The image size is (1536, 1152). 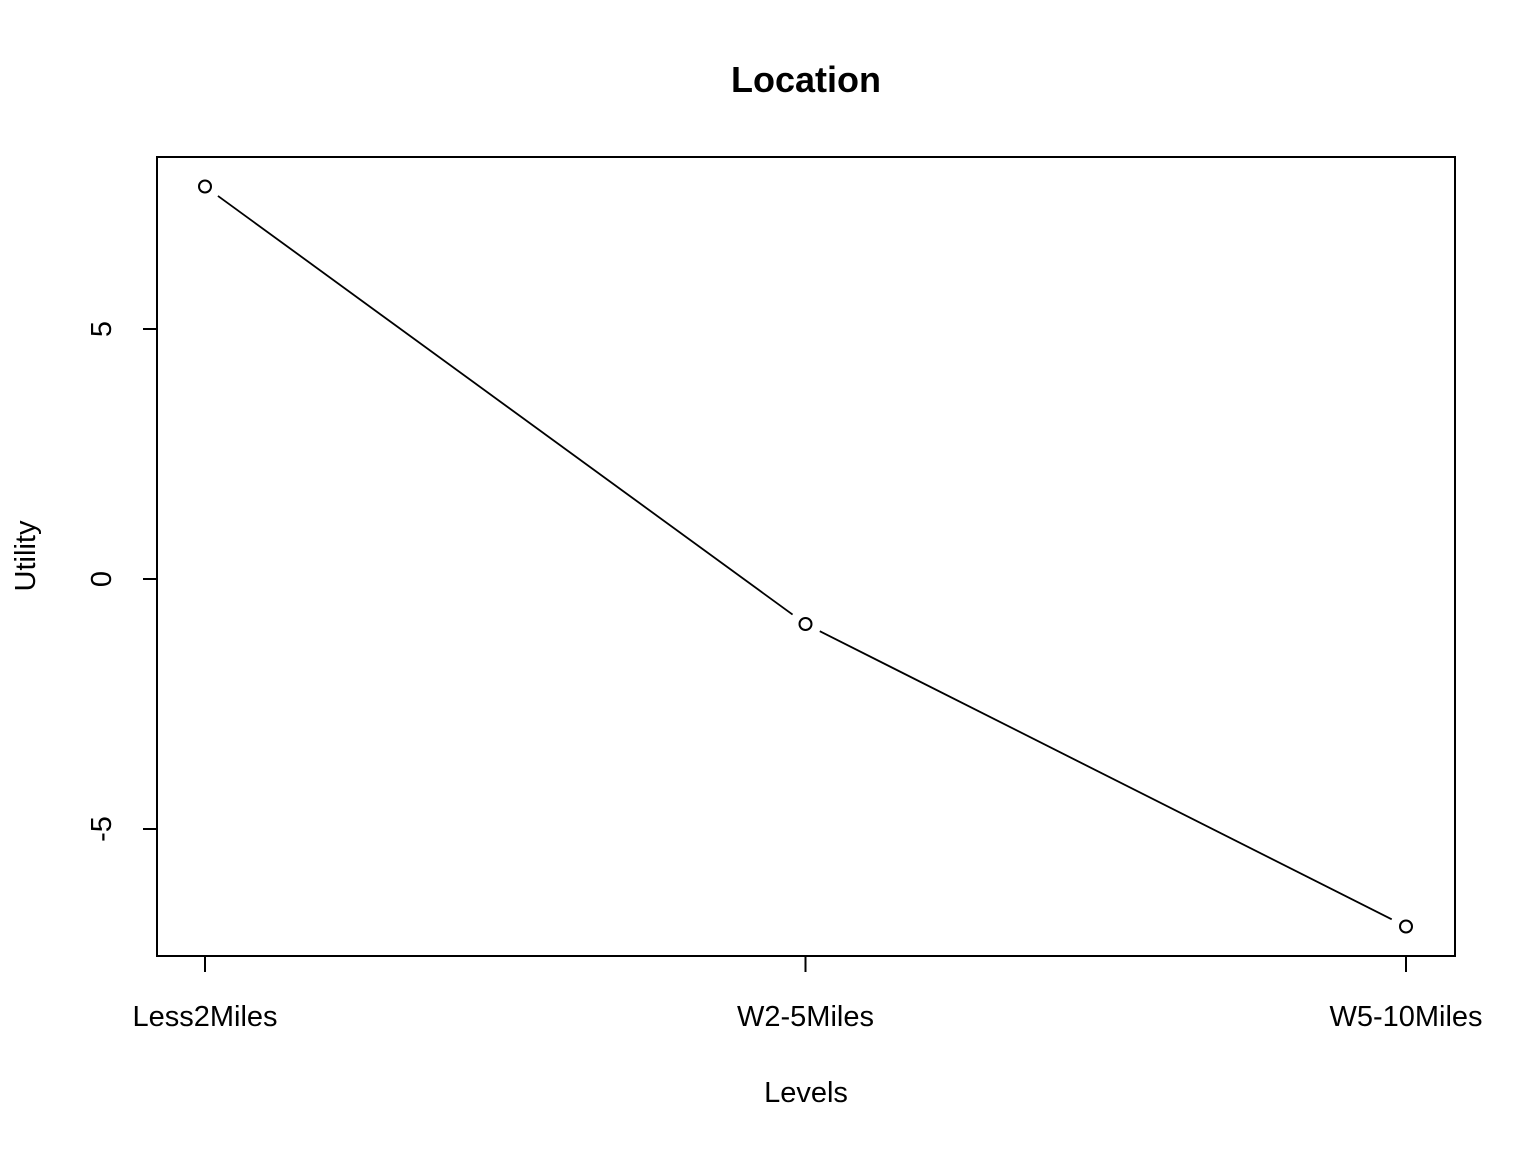 I want to click on y-axis: -5 0 5, so click(x=121, y=581).